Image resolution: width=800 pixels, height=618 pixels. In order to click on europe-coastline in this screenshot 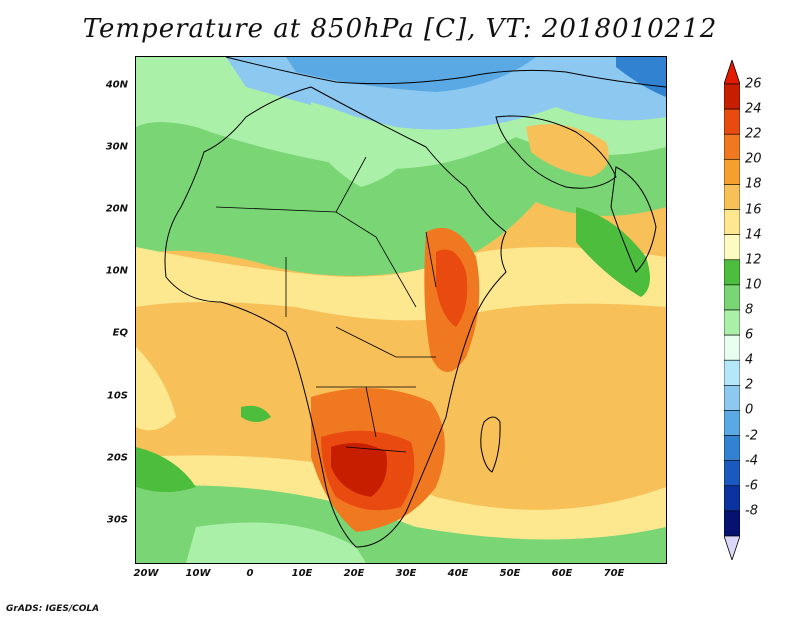, I will do `click(445, 72)`.